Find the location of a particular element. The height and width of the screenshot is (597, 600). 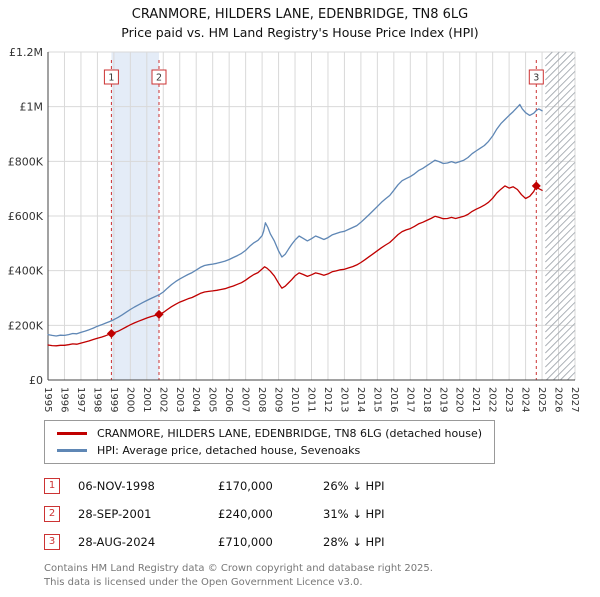

svg-text: 1997 is located at coordinates (80, 399).